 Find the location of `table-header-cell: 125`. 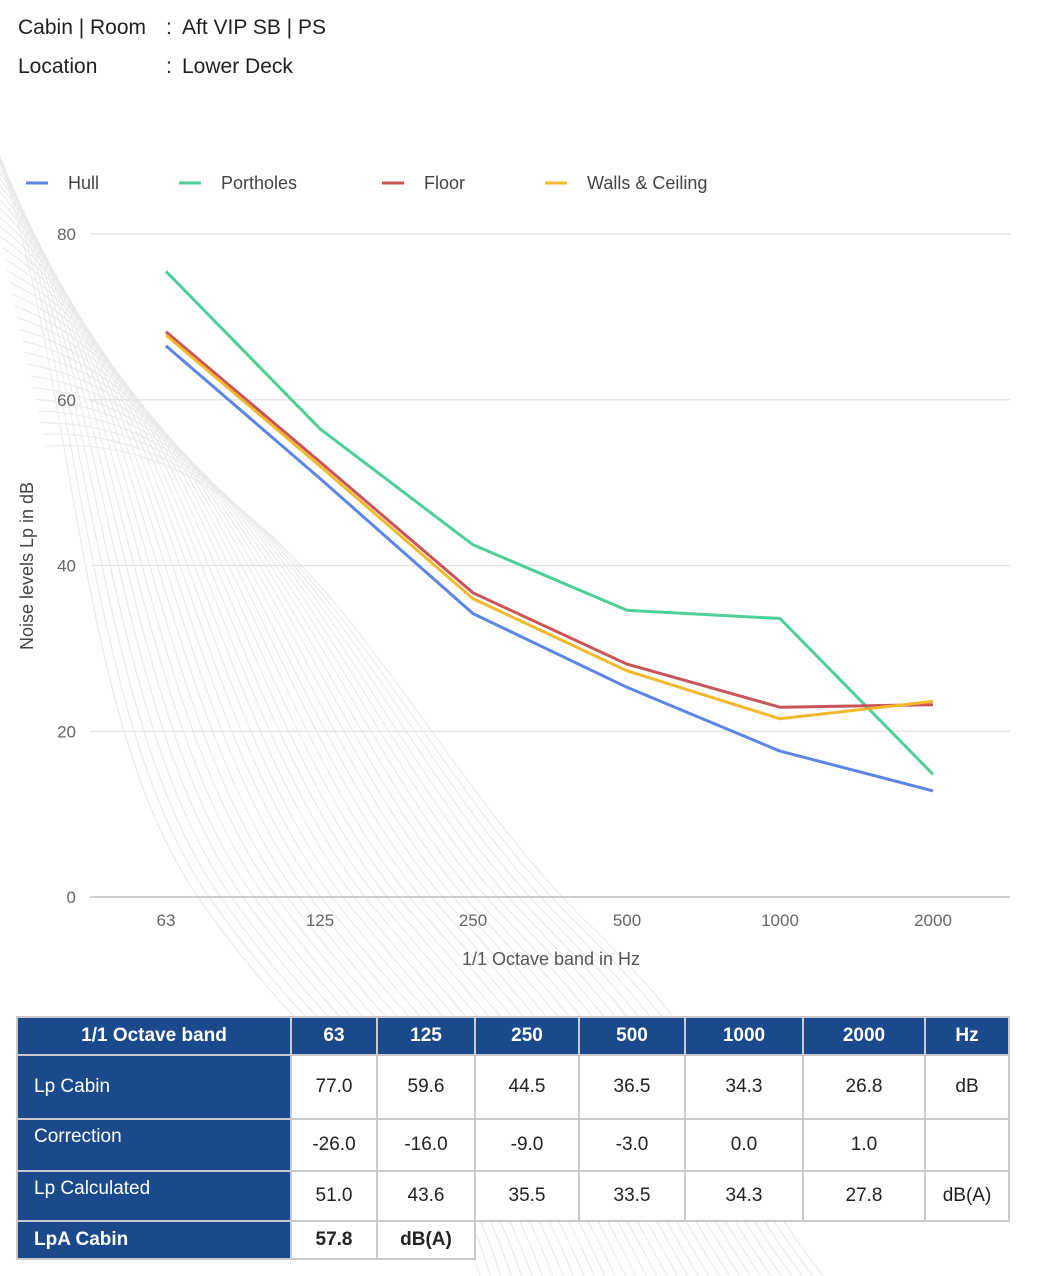

table-header-cell: 125 is located at coordinates (426, 1036).